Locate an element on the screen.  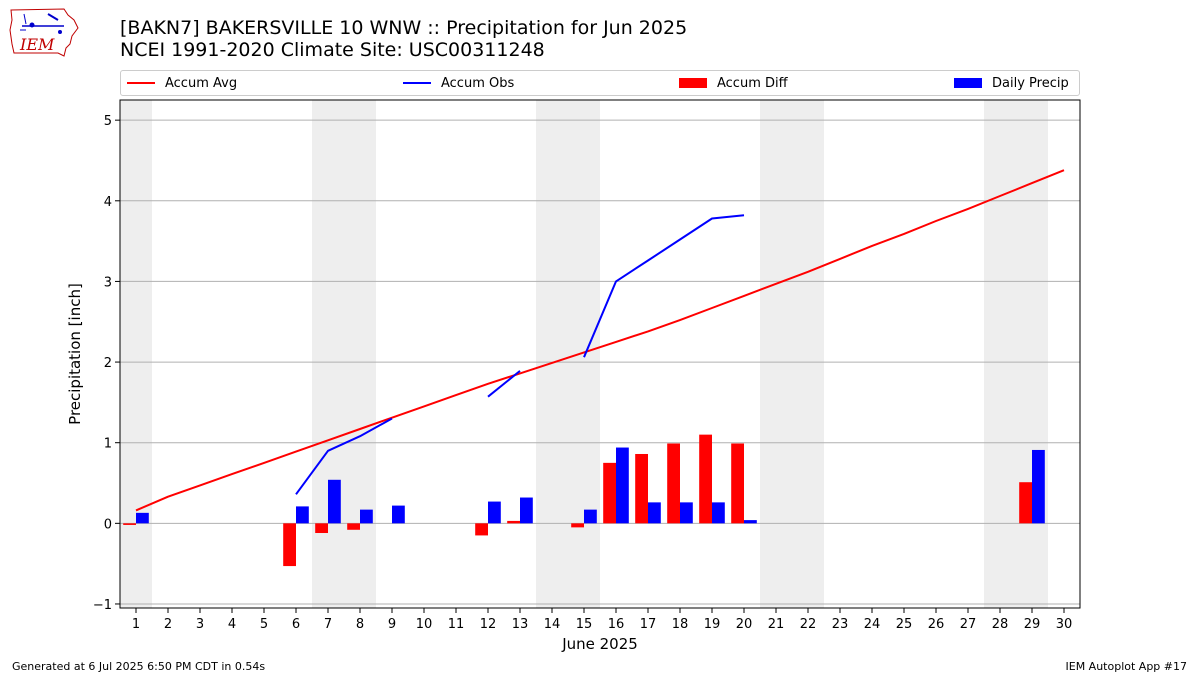
x-tick-label: 11 is located at coordinates (456, 624).